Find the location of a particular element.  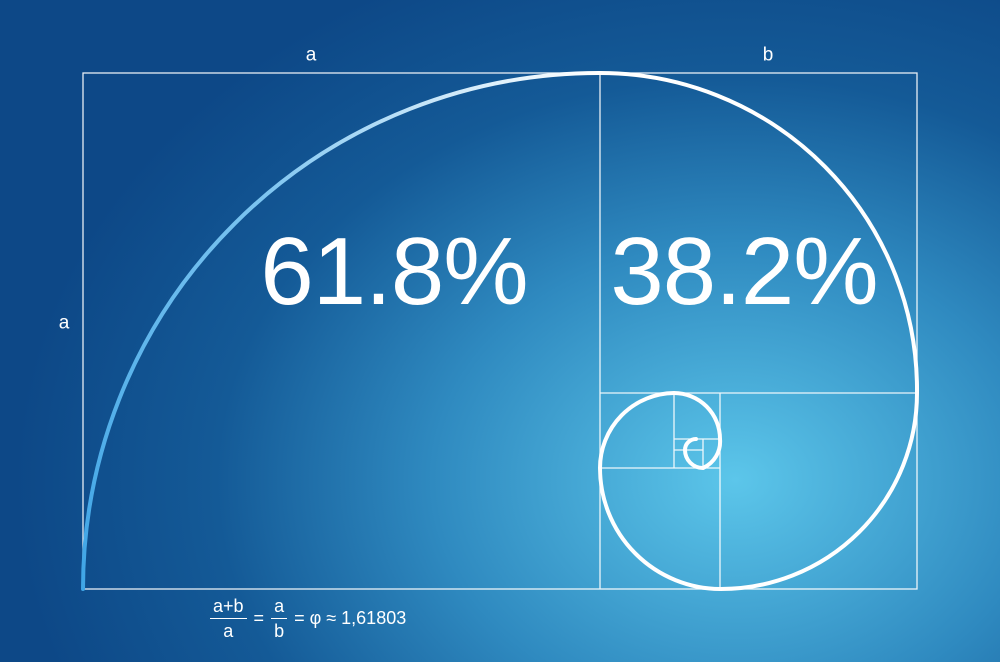

fraction-a-plus-b-over-a: a+b a is located at coordinates (228, 618).